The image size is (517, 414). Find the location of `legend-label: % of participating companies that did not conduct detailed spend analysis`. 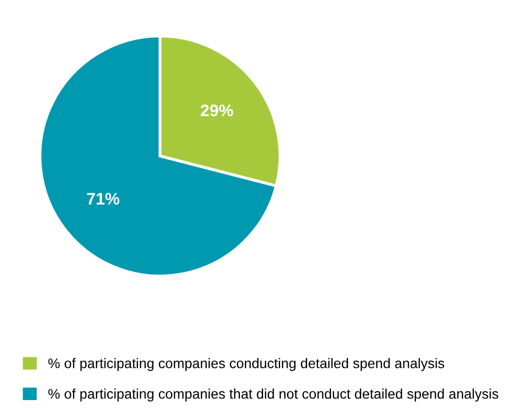

legend-label: % of participating companies that did not conduct detailed spend analysis is located at coordinates (273, 395).